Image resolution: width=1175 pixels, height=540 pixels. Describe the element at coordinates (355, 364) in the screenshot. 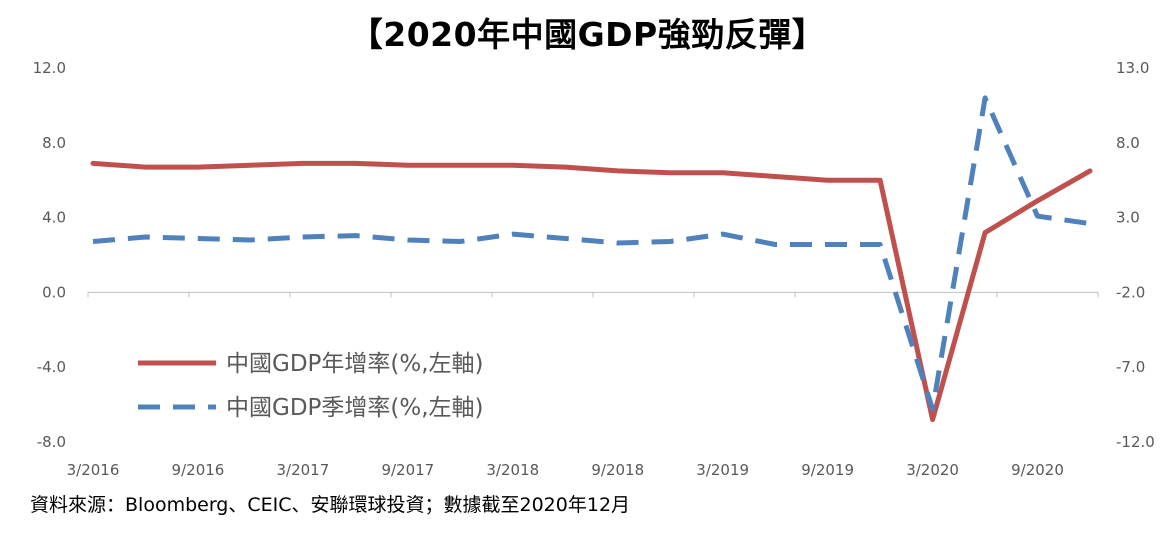

I see `legend-label: 中國GDP年增率(%,左軸)` at that location.